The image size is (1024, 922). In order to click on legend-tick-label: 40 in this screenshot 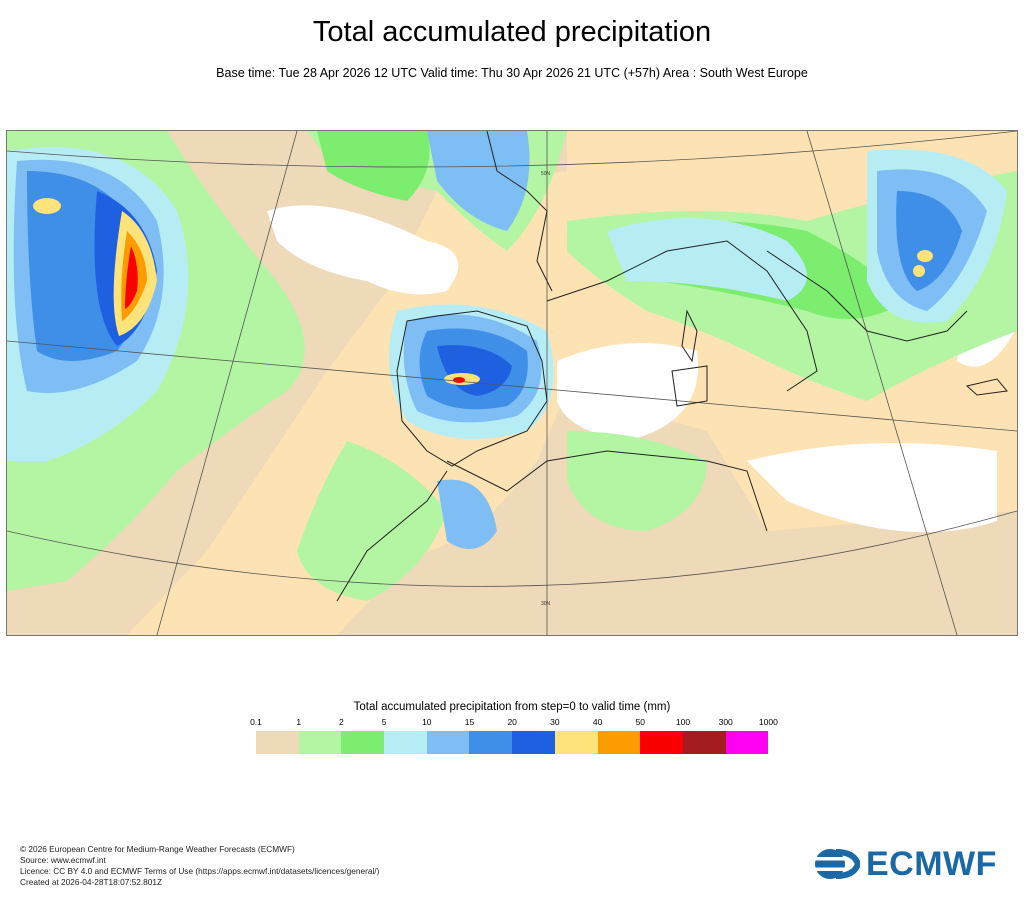, I will do `click(597, 722)`.